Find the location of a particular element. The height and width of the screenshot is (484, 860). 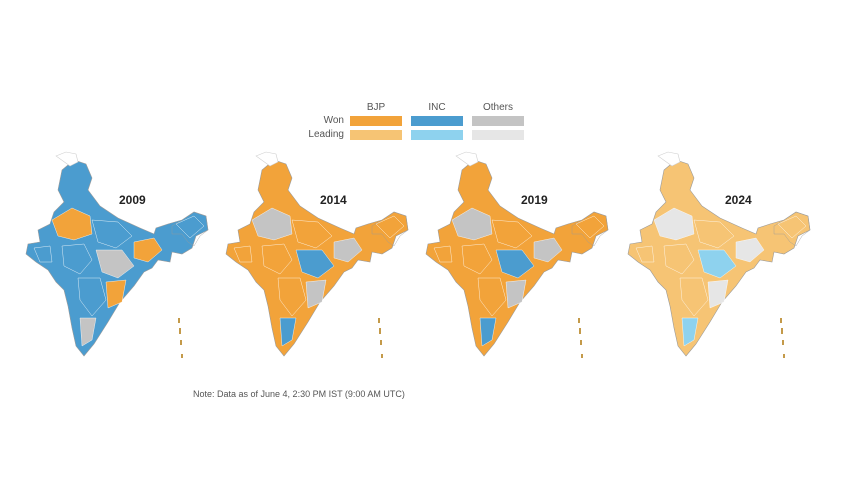

legend-header-inc: INC is located at coordinates (437, 107).